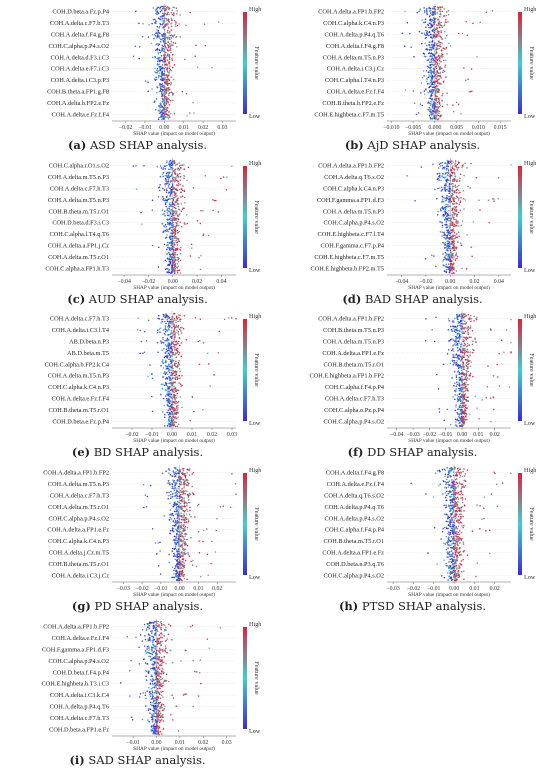 Image resolution: width=550 pixels, height=769 pixels. What do you see at coordinates (353, 342) in the screenshot?
I see `feature-label: COH.A.delta.m.T5.n.P3` at bounding box center [353, 342].